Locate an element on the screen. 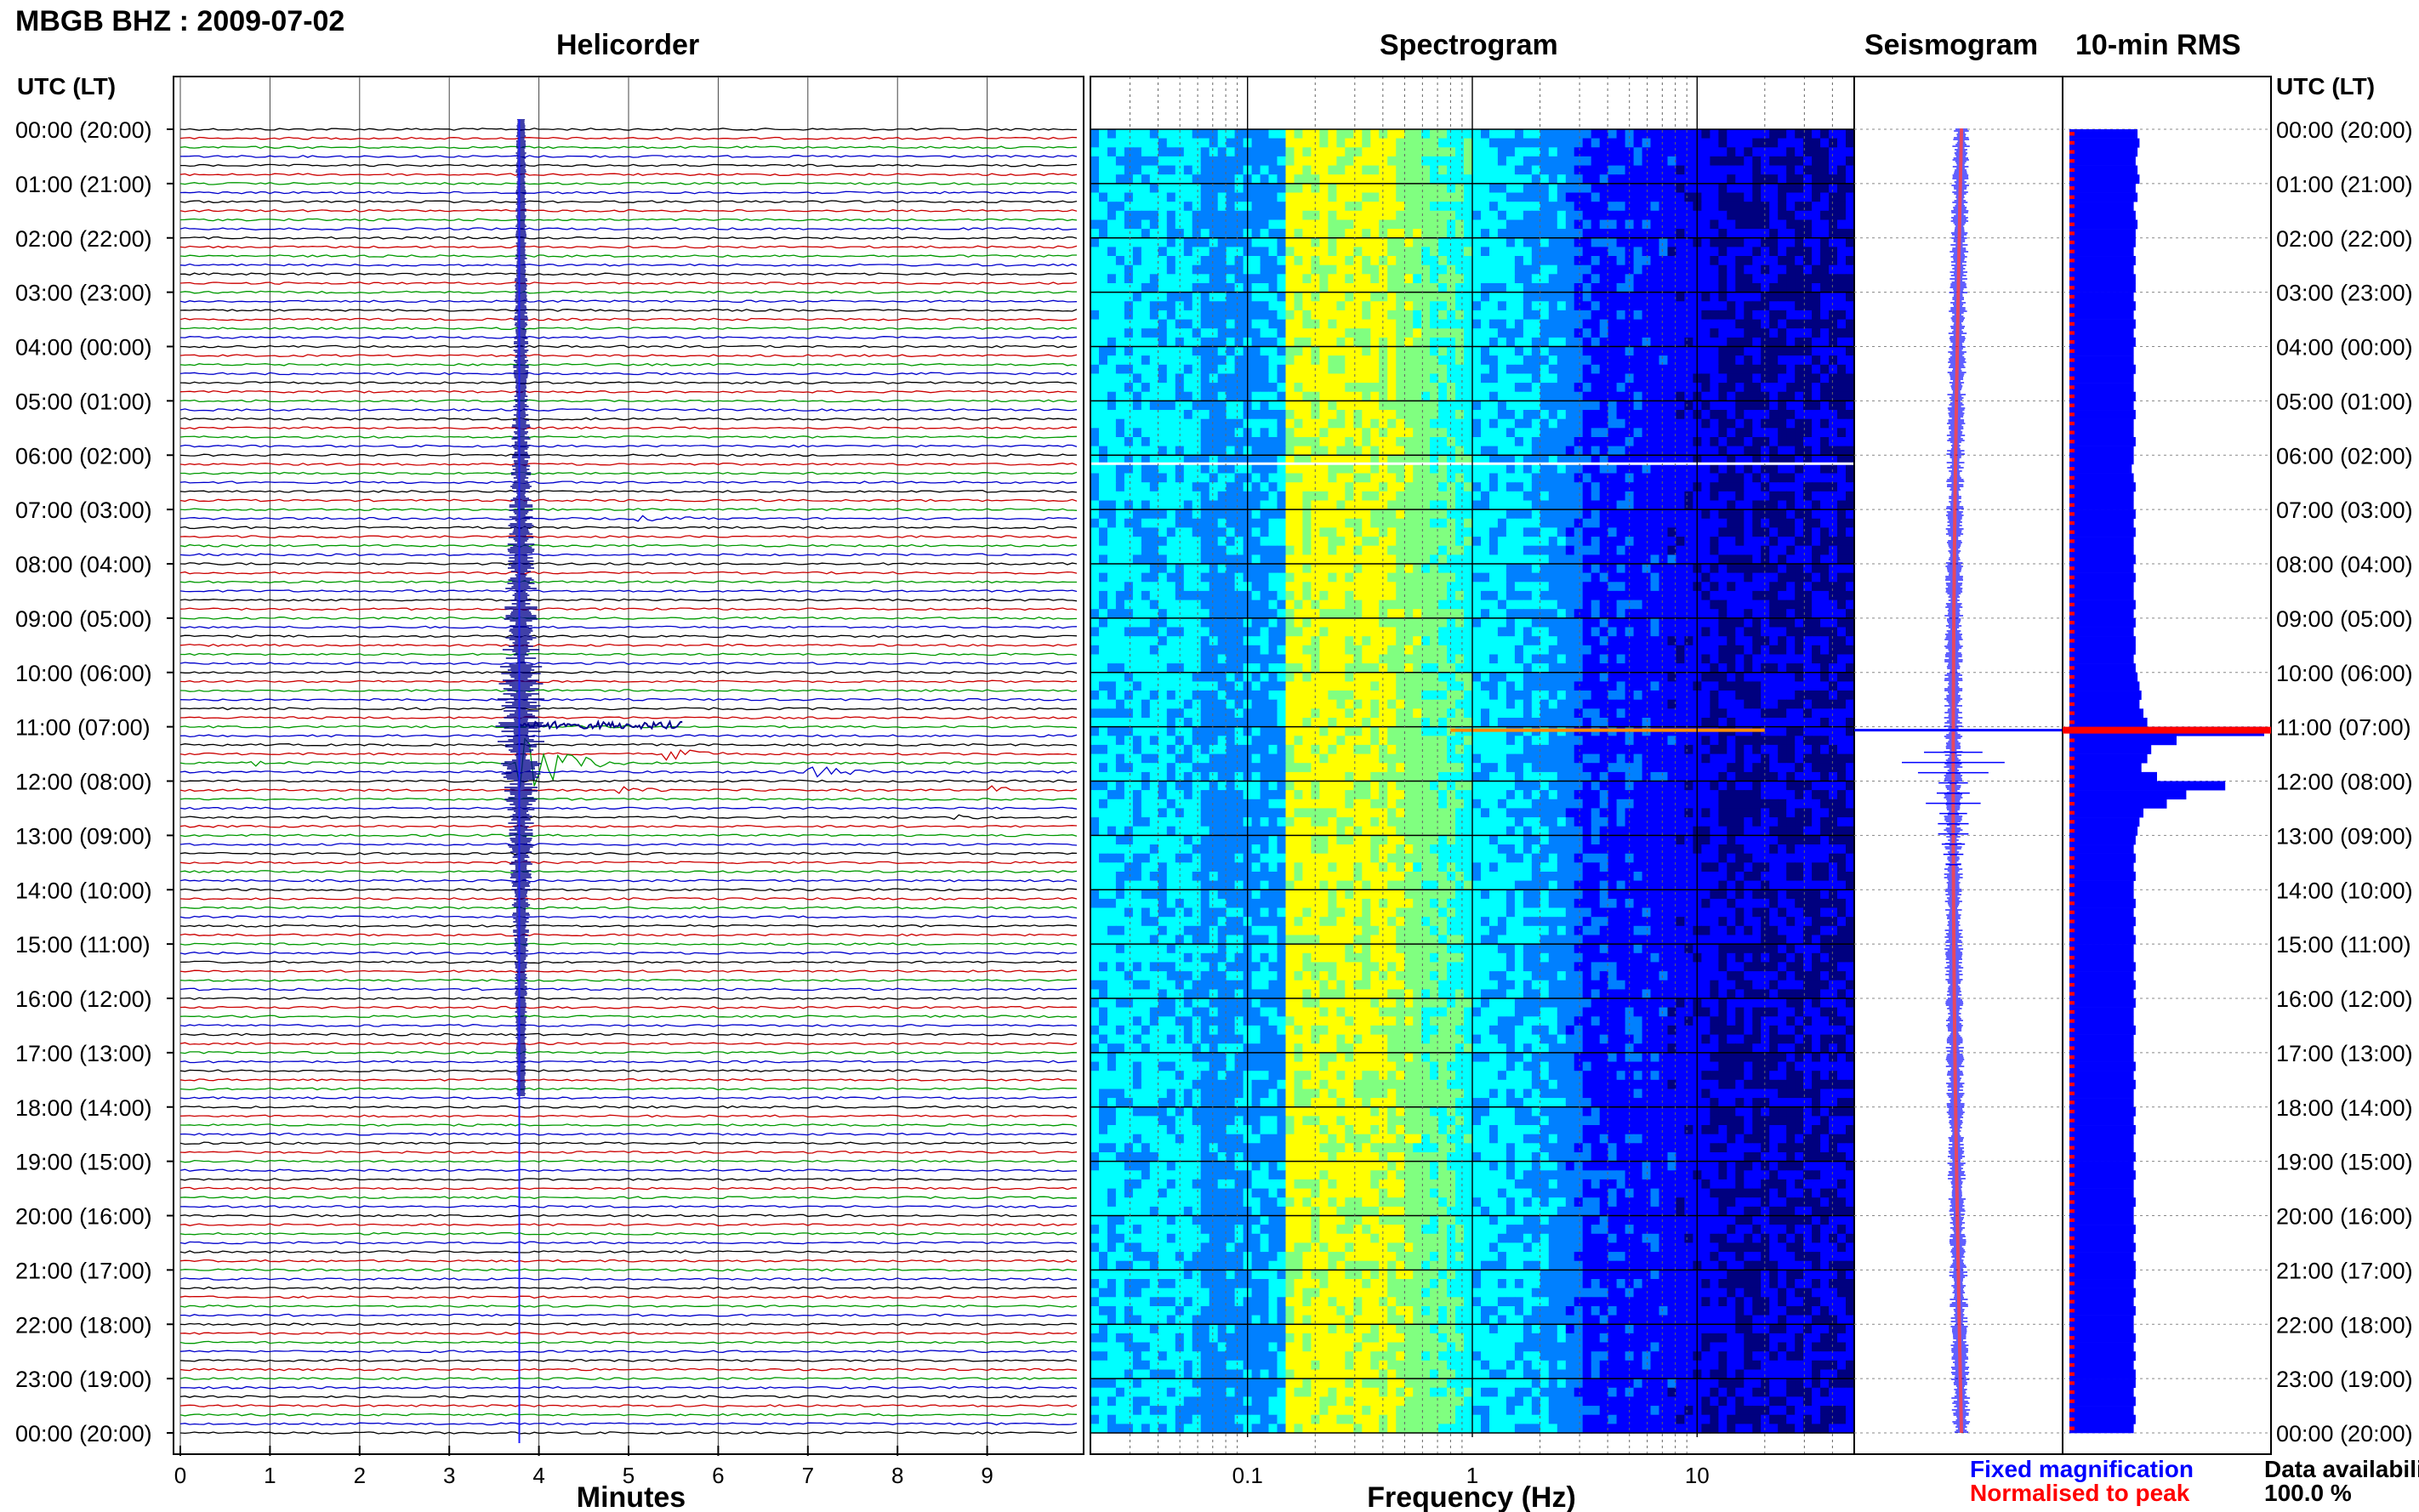 Image resolution: width=2419 pixels, height=1512 pixels. spectrogram-tick-label: 0.1 is located at coordinates (1247, 1475).